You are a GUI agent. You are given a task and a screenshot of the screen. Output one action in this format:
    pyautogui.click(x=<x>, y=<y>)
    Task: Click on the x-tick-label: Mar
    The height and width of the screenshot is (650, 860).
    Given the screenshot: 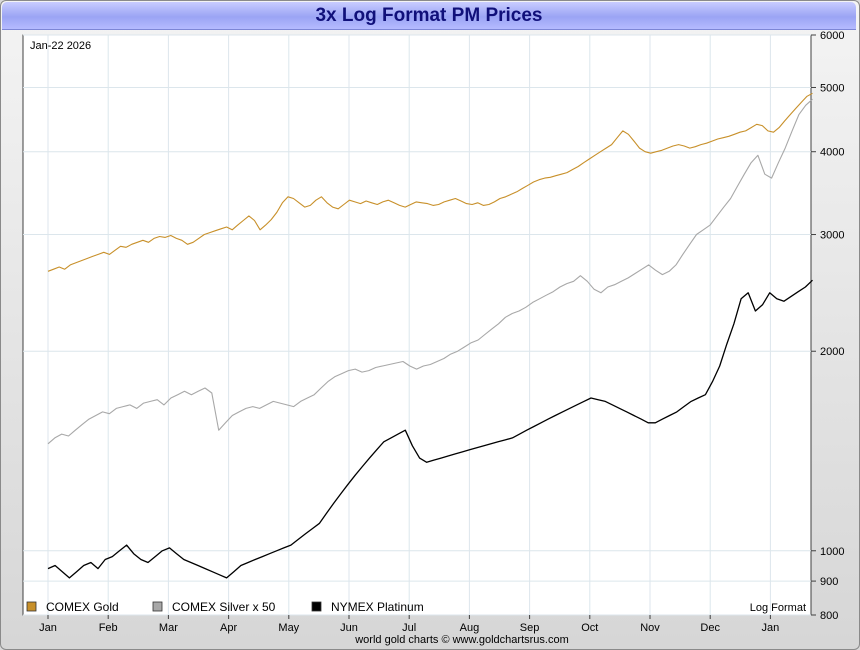 What is the action you would take?
    pyautogui.click(x=168, y=628)
    